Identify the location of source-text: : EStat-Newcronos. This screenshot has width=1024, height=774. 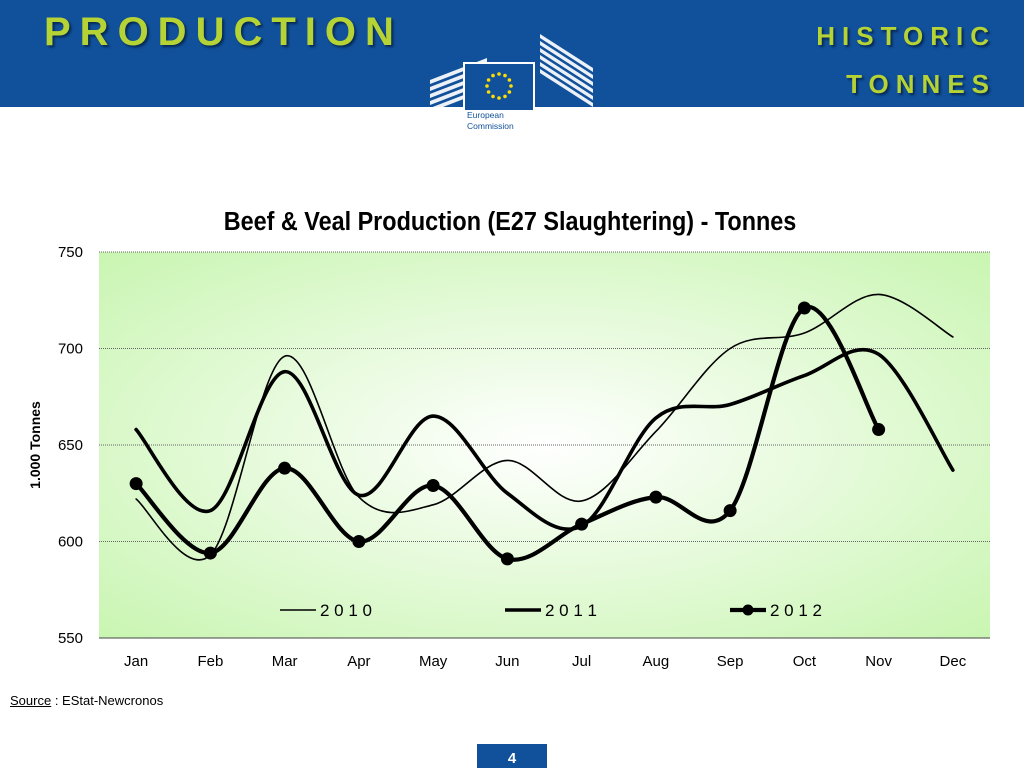
(107, 700).